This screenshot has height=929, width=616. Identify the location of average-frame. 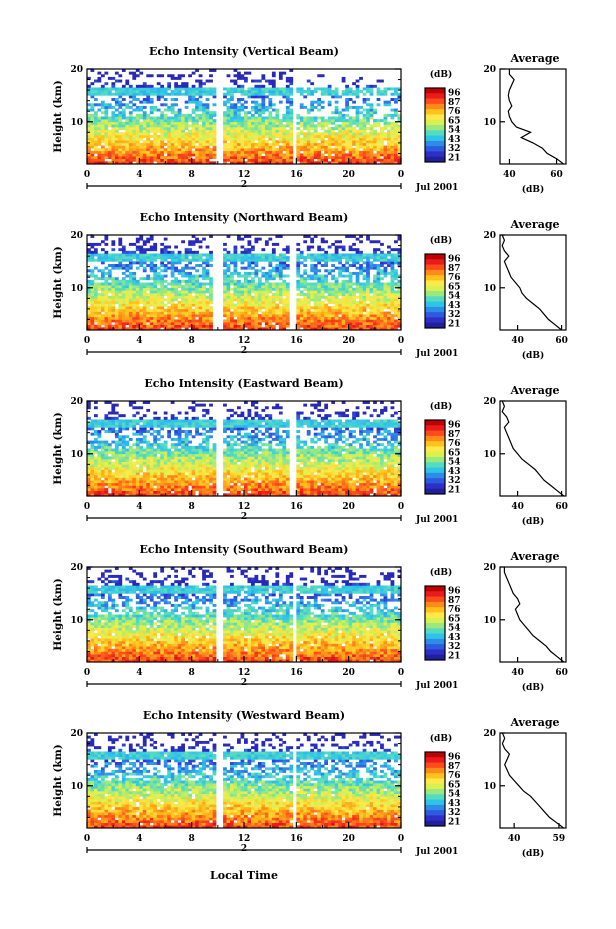
(533, 282).